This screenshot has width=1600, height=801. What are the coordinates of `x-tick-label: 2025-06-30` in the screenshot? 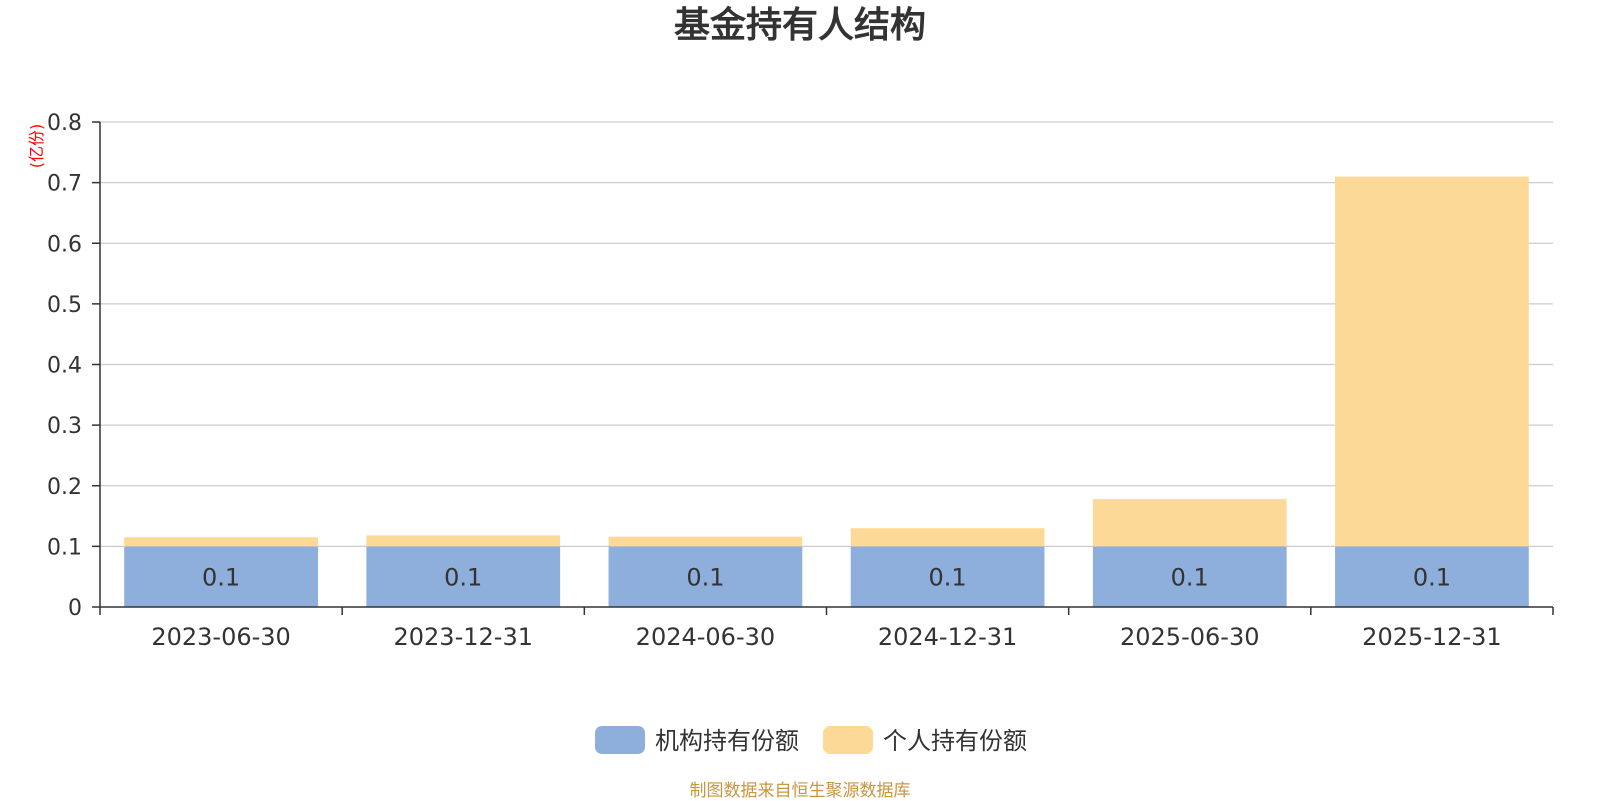 It's located at (1189, 637).